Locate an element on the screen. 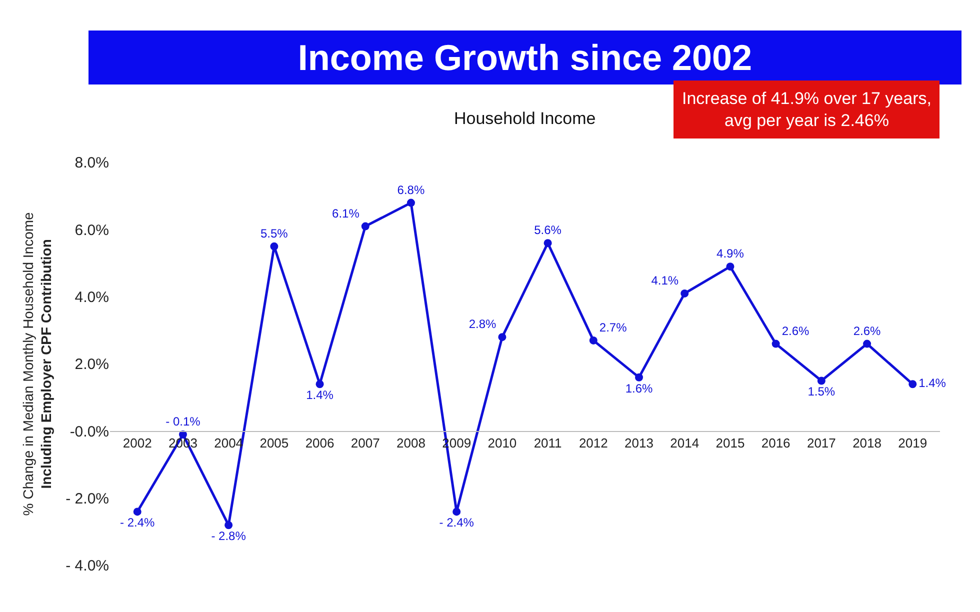 The height and width of the screenshot is (612, 980). x-tick-label: 2002 is located at coordinates (137, 443).